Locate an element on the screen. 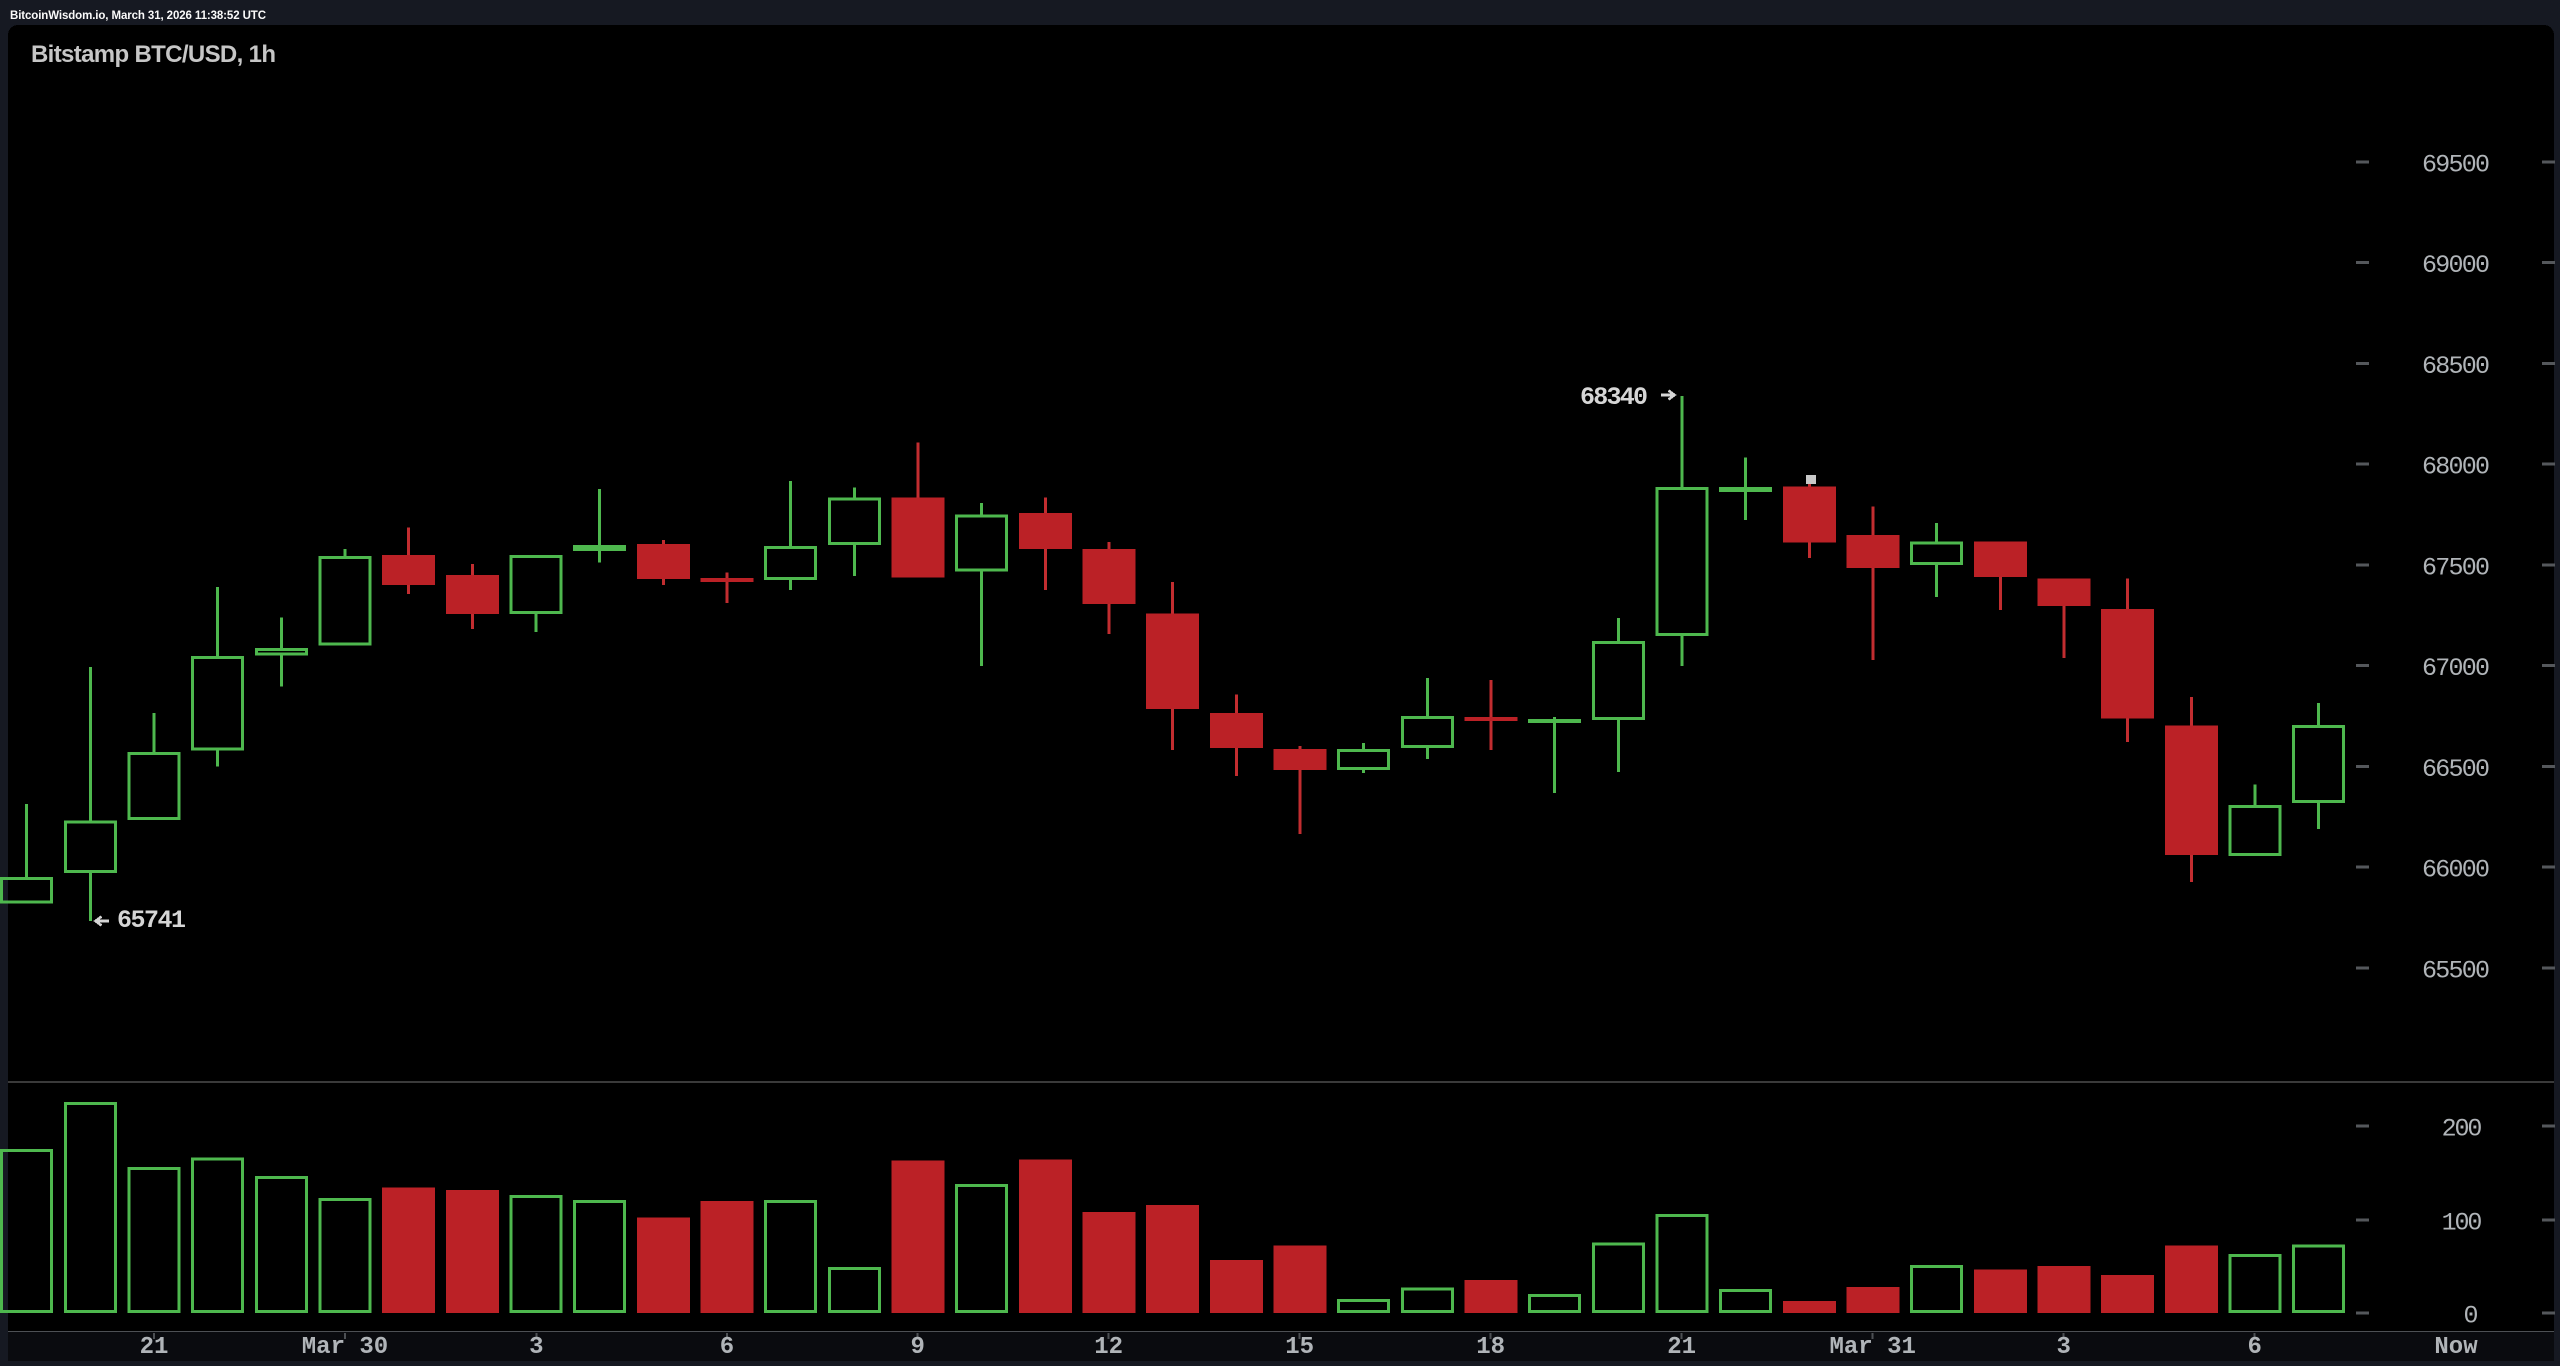 This screenshot has height=1366, width=2560. svg-text: 9 is located at coordinates (917, 1347).